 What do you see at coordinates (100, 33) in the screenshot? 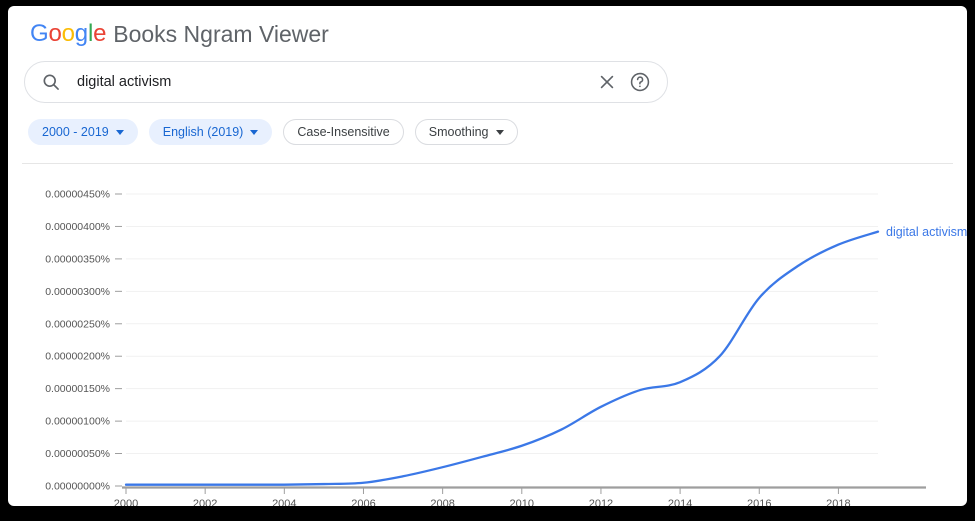
I see `logo-letter-e: e` at bounding box center [100, 33].